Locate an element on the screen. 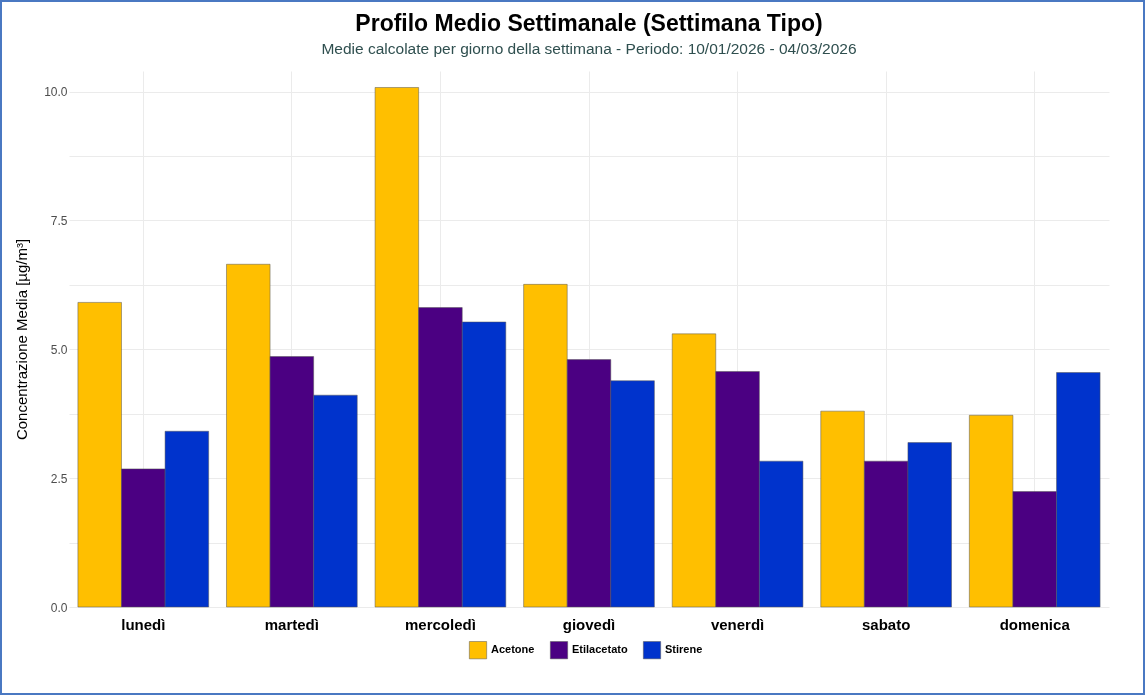 This screenshot has height=695, width=1145. y-tick-label: 7.5 is located at coordinates (59, 220).